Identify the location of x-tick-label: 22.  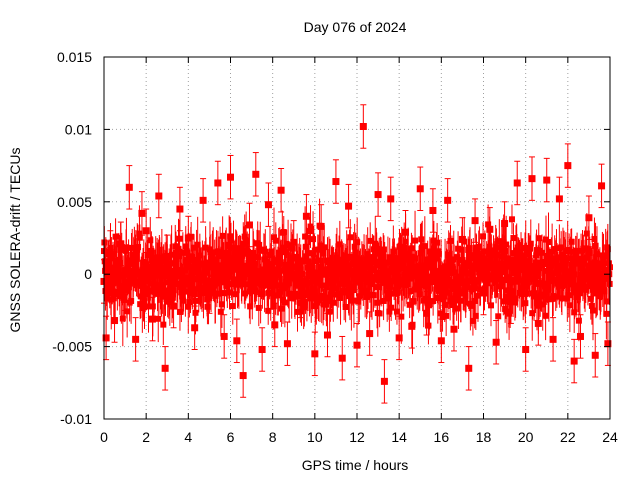
(568, 437).